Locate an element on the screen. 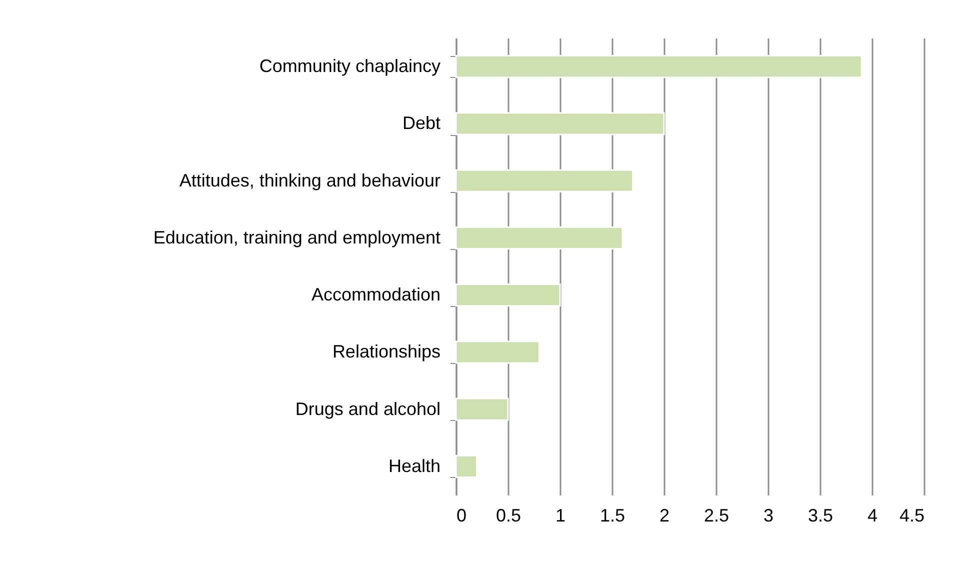 The image size is (957, 579). y-tick-label: Education, training and employment is located at coordinates (296, 237).